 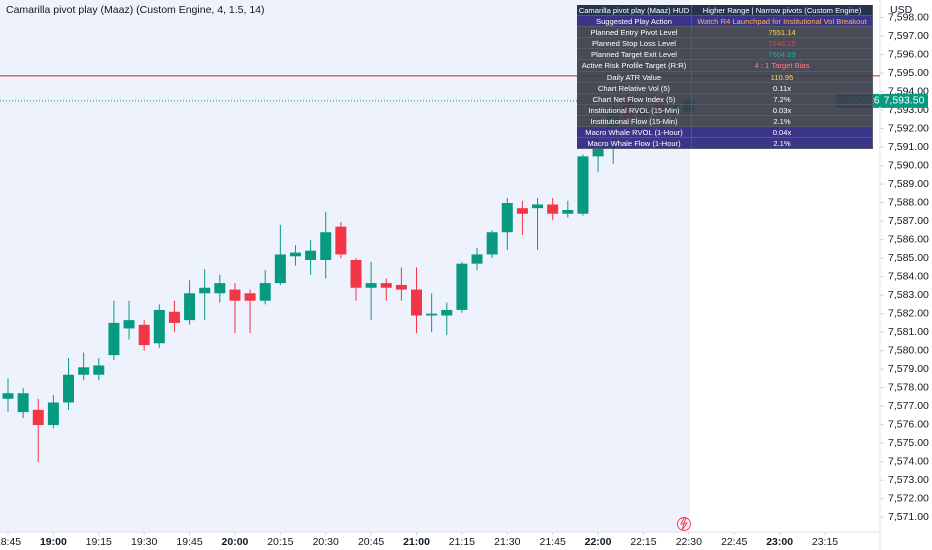 What do you see at coordinates (901, 10) in the screenshot?
I see `currency-label: USD` at bounding box center [901, 10].